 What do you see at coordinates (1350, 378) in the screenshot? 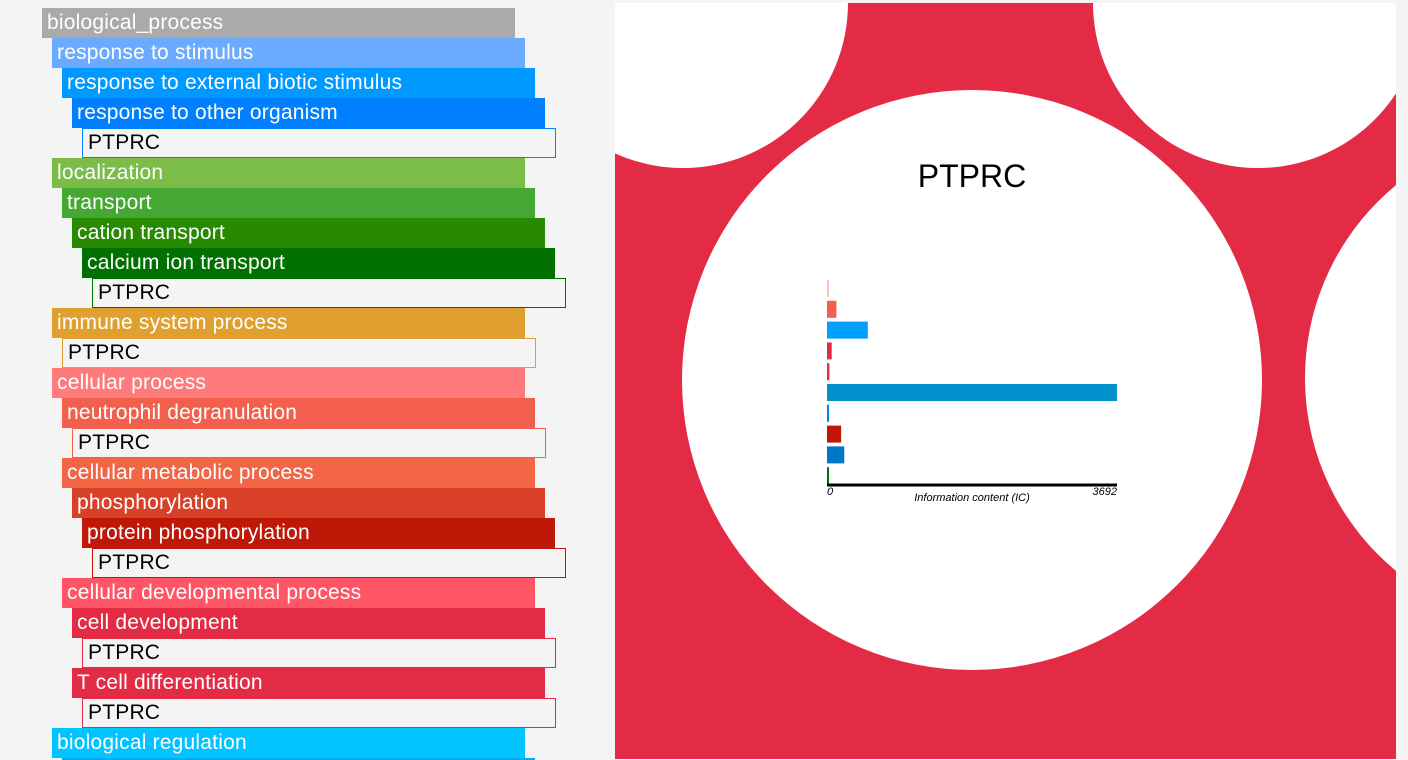
I see `neighbor-circle-right` at bounding box center [1350, 378].